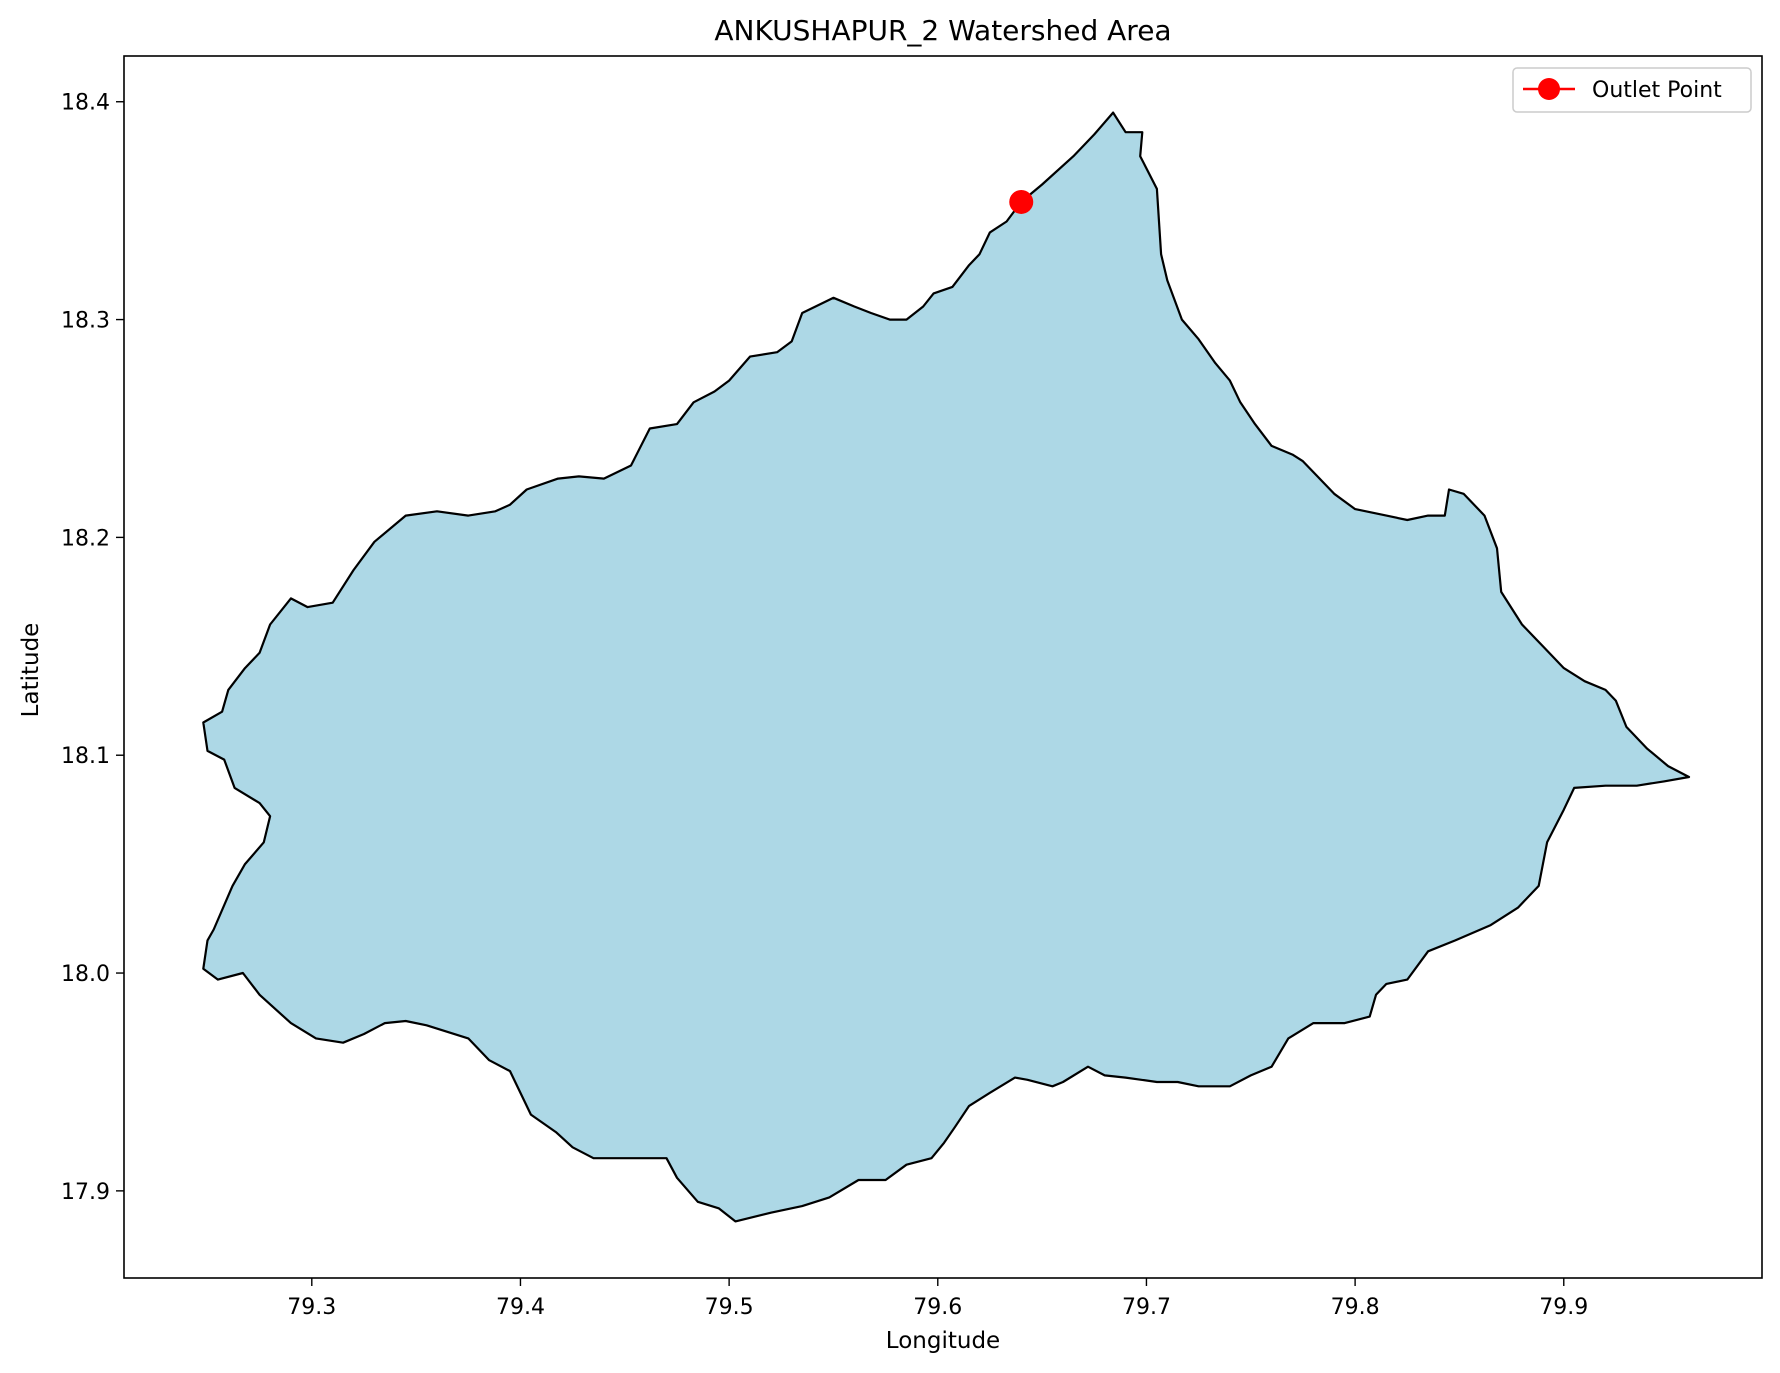 This screenshot has width=1780, height=1373. I want to click on x-tick-label: 79.5, so click(729, 1307).